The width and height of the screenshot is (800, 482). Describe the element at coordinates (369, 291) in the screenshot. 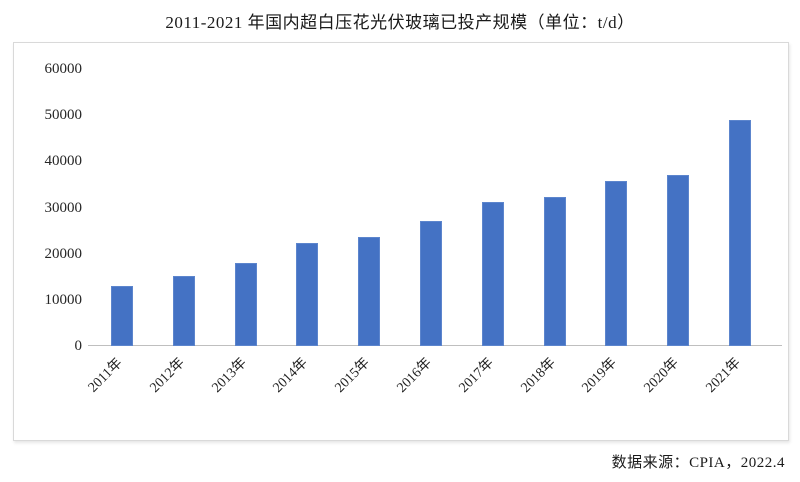

I see `bar-2015年` at that location.